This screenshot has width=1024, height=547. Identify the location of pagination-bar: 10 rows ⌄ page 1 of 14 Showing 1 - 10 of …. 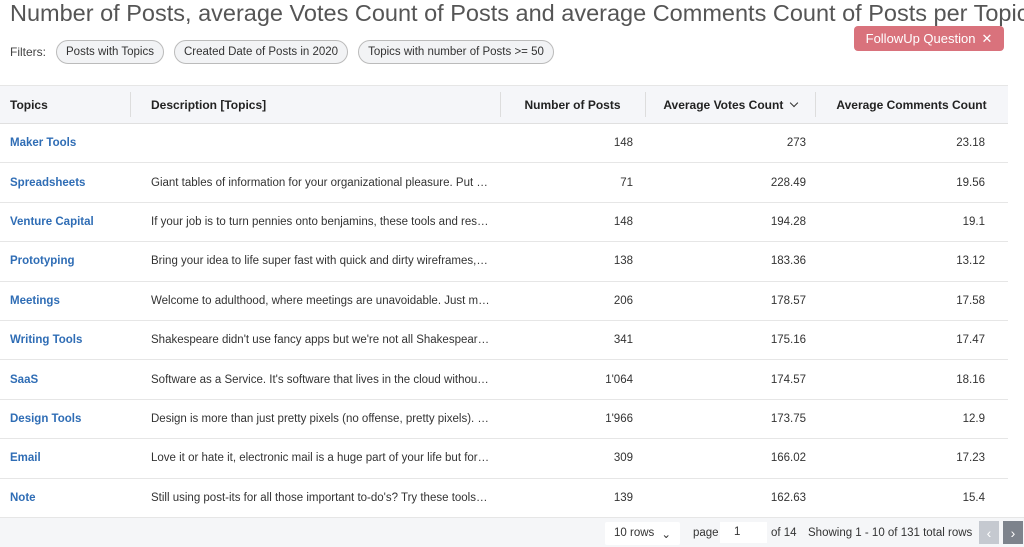
(512, 532).